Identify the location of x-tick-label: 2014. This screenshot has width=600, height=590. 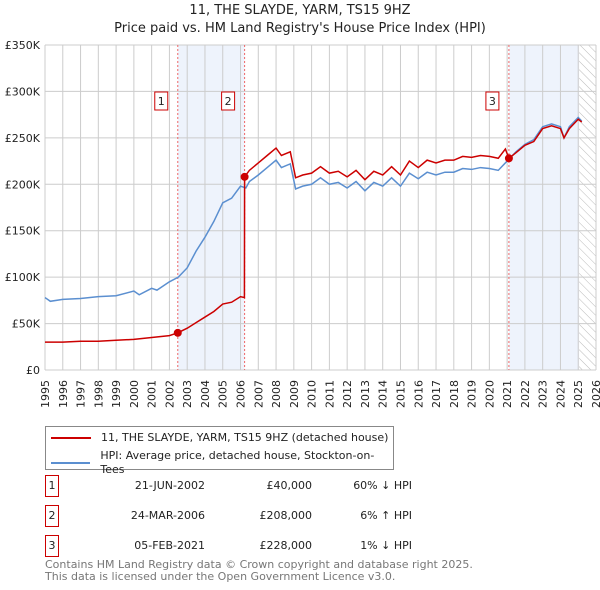
(383, 394).